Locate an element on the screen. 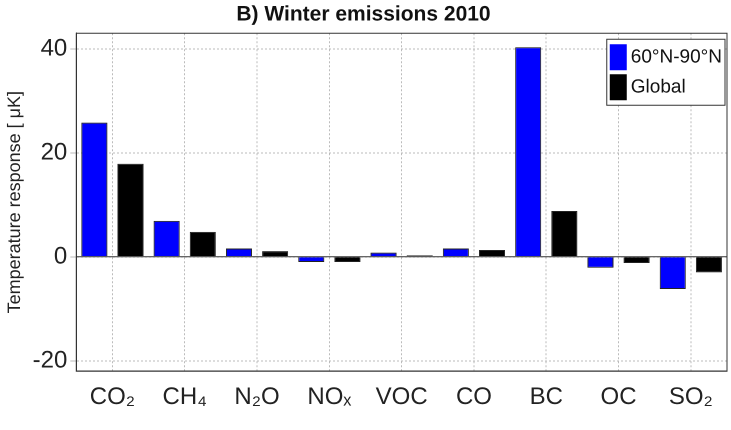 The height and width of the screenshot is (430, 731). x-tick-label: CO₂ is located at coordinates (113, 396).